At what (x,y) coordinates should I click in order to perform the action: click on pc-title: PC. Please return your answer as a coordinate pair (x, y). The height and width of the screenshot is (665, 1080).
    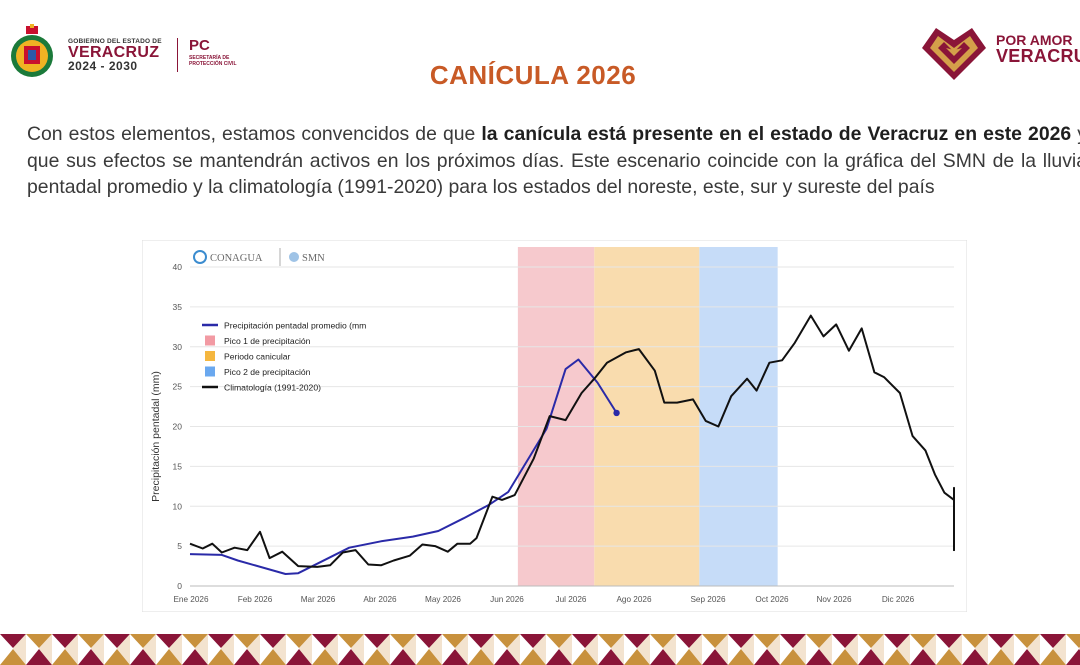
    Looking at the image, I should click on (199, 45).